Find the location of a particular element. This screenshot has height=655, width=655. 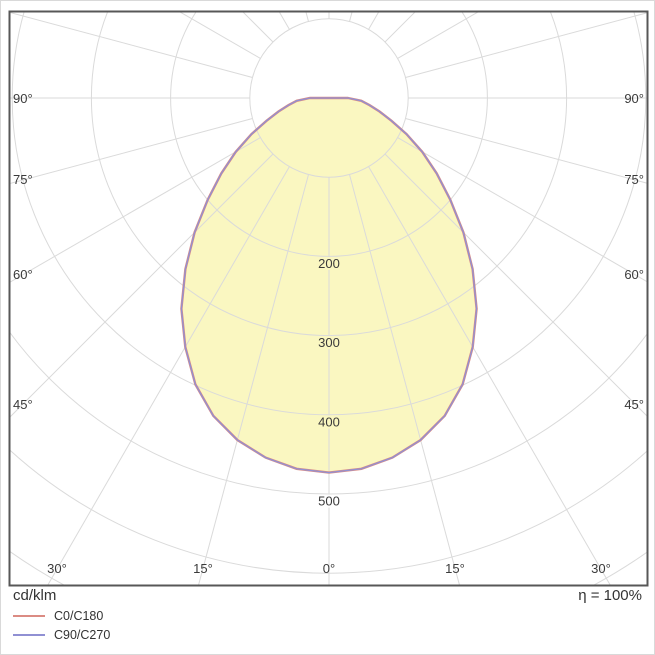

radial-tick-label: 300 is located at coordinates (329, 342).